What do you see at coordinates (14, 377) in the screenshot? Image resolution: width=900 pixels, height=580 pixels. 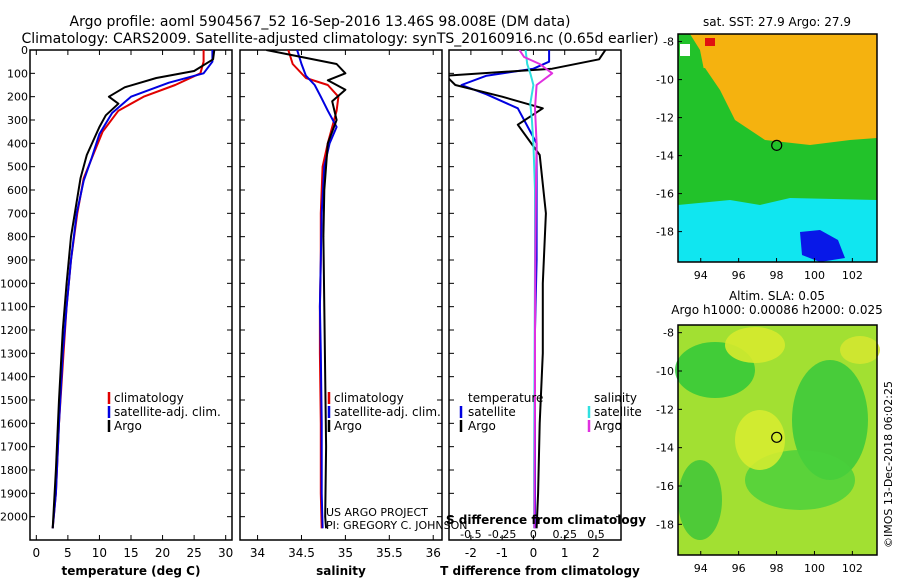 I see `y-tick-label: 1400` at bounding box center [14, 377].